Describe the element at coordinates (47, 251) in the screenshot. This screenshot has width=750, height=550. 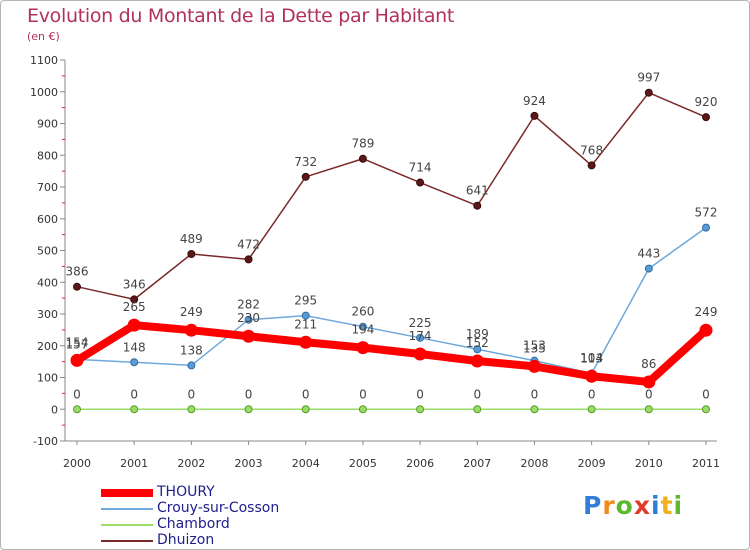
I see `y-tick-label: 500` at that location.